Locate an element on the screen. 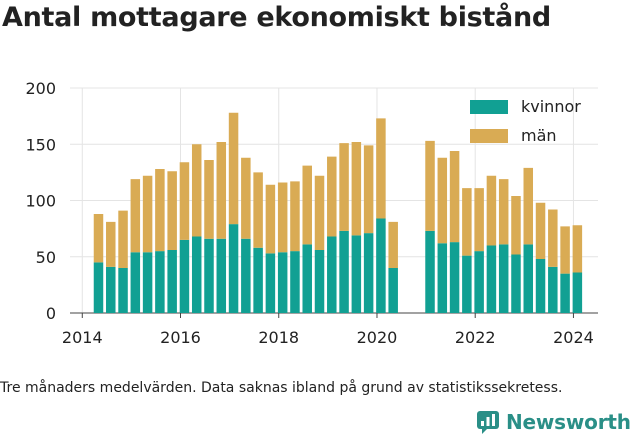 The image size is (631, 439). x-tick-label: 2018 is located at coordinates (278, 337).